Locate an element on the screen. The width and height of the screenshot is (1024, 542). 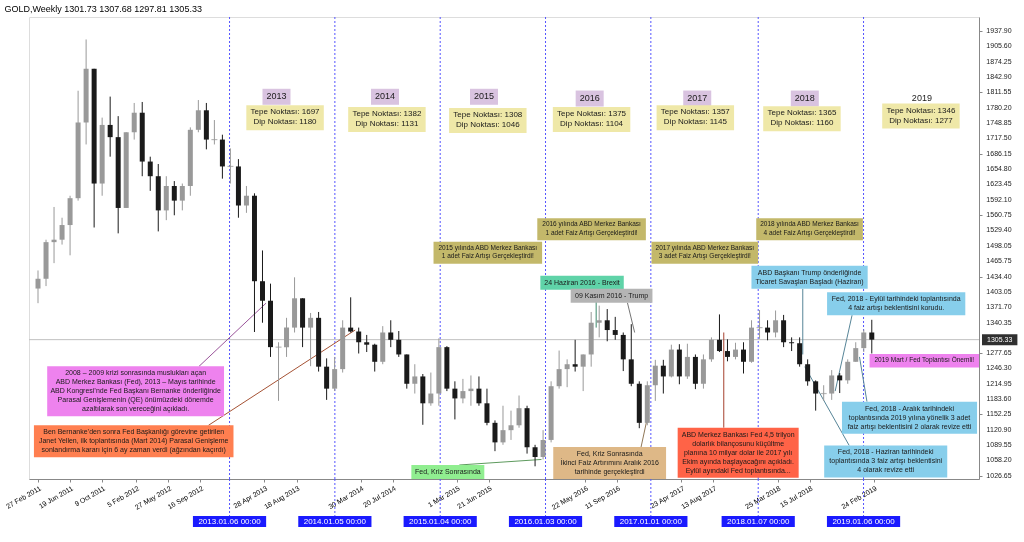
ref-line-label: 2015.01.04 00:00 is located at coordinates (440, 521).